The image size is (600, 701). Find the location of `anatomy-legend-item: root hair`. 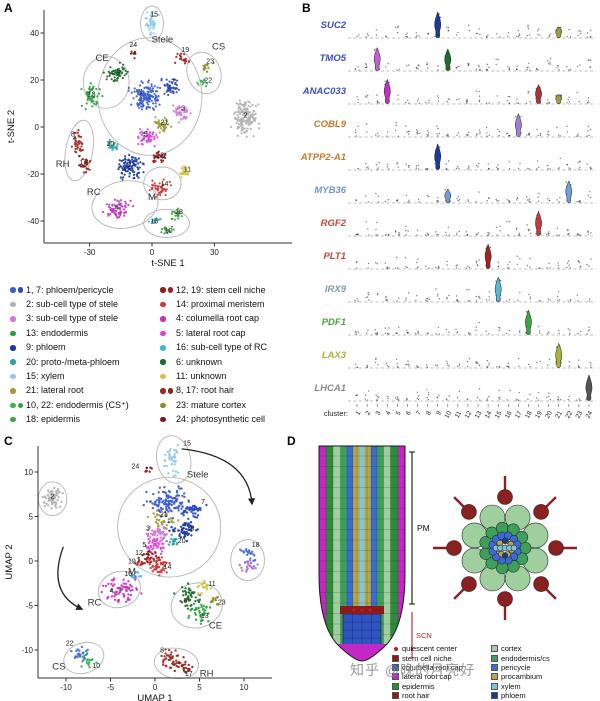

anatomy-legend-item: root hair is located at coordinates (441, 695).